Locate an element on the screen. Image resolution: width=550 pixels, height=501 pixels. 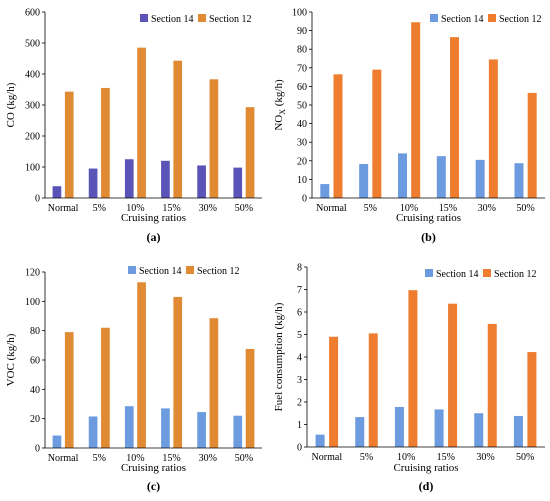
x-tick-label: 50% is located at coordinates (244, 458).